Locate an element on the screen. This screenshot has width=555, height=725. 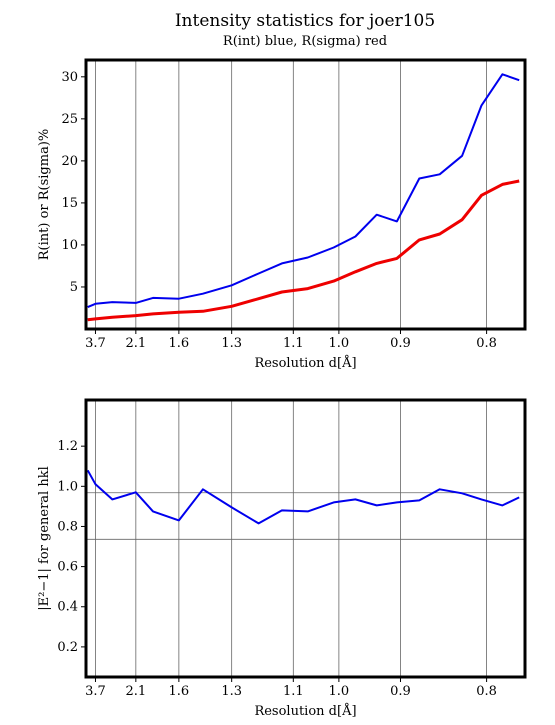
figure-title: Intensity statistics for joer105 is located at coordinates (305, 21).